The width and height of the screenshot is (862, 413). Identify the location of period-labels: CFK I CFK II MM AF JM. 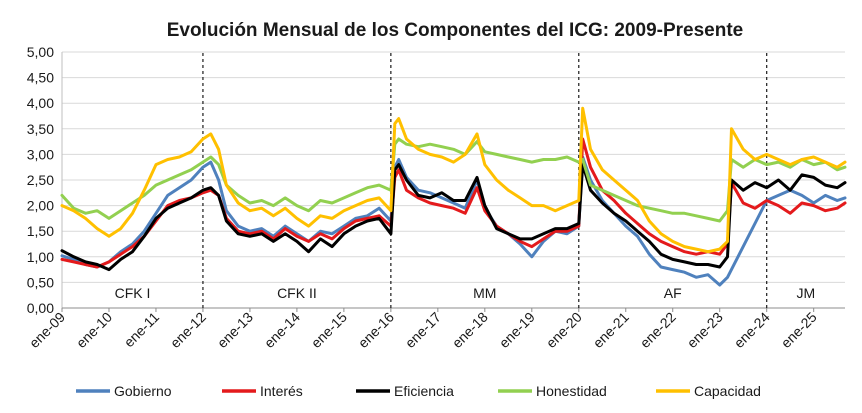
(465, 293).